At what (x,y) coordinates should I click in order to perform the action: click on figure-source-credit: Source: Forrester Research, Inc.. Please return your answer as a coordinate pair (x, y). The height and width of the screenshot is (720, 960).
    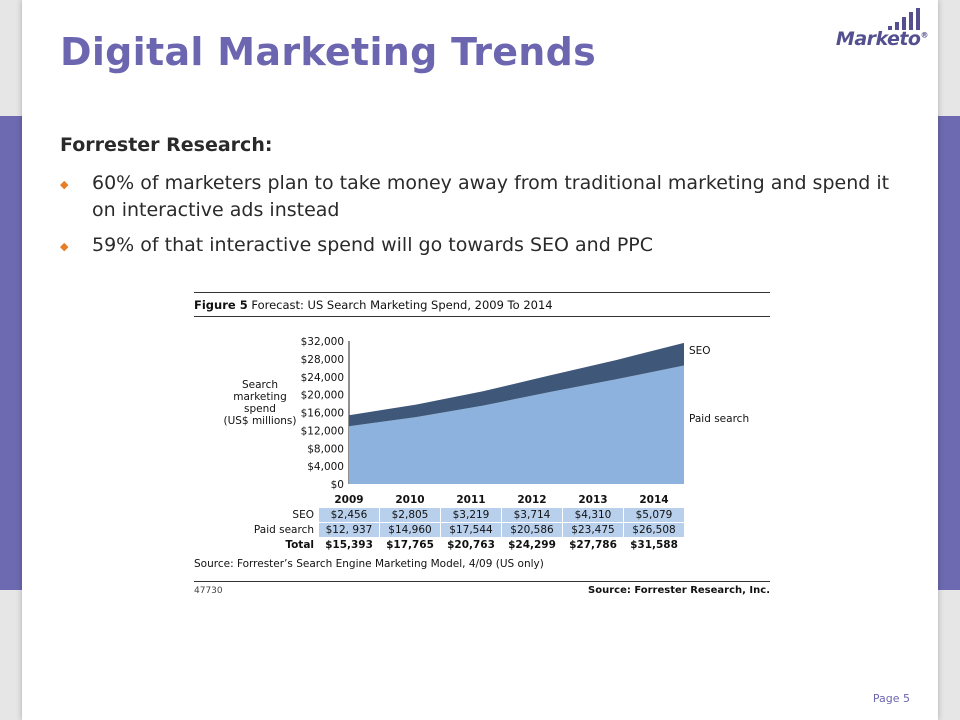
    Looking at the image, I should click on (679, 590).